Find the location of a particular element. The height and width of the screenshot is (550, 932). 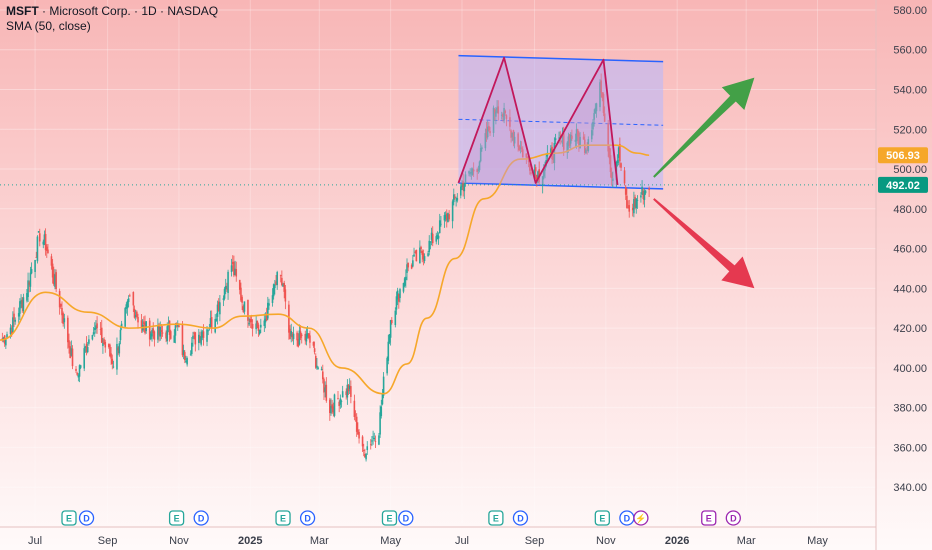

y-tick-label: 440.00 is located at coordinates (910, 289).